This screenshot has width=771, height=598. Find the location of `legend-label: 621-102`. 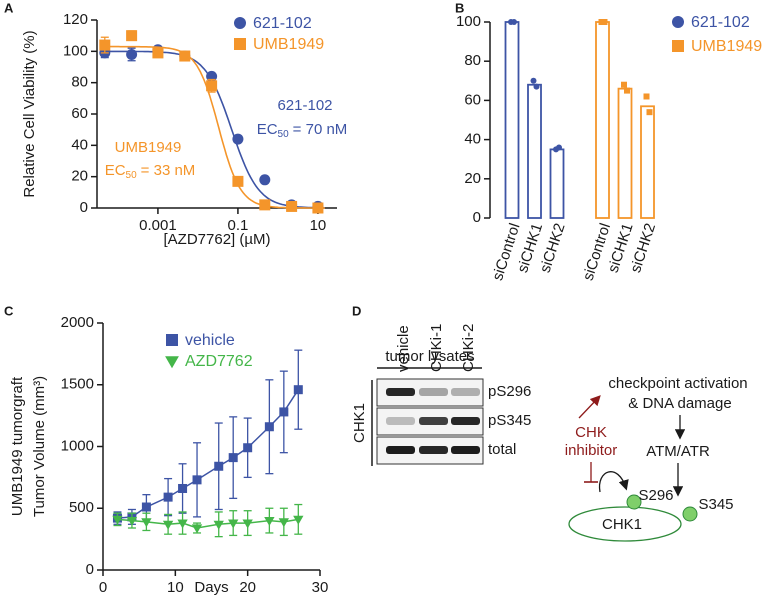

legend-label: 621-102 is located at coordinates (720, 22).